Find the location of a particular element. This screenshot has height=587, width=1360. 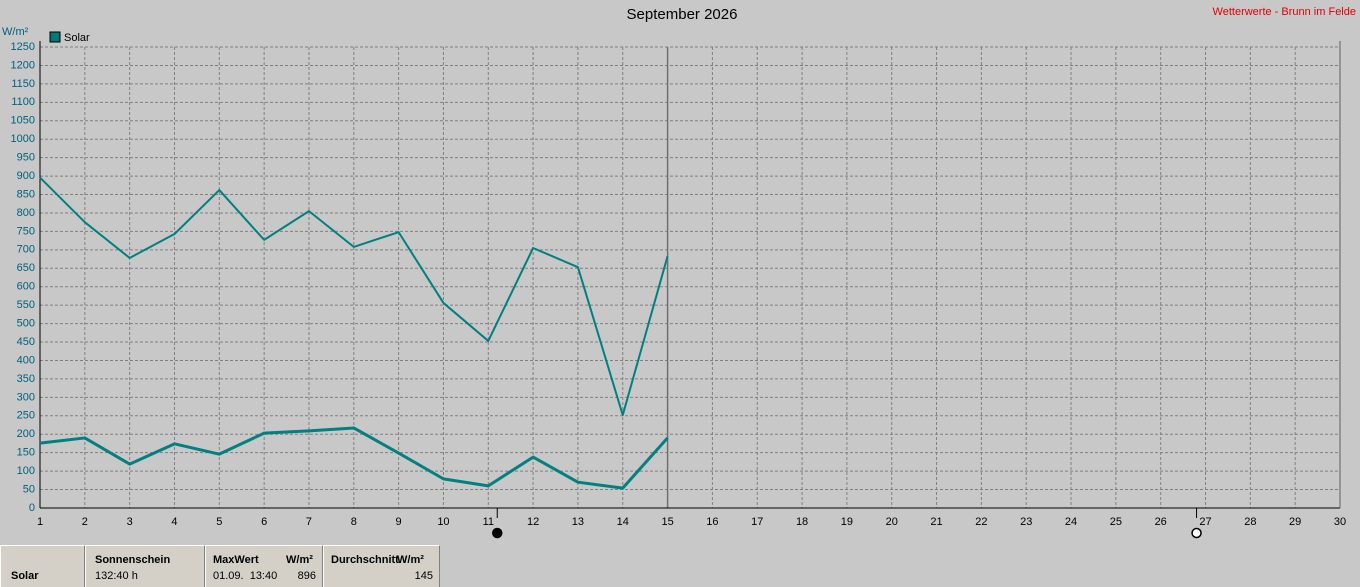

y-tick-label: 750 is located at coordinates (26, 231).